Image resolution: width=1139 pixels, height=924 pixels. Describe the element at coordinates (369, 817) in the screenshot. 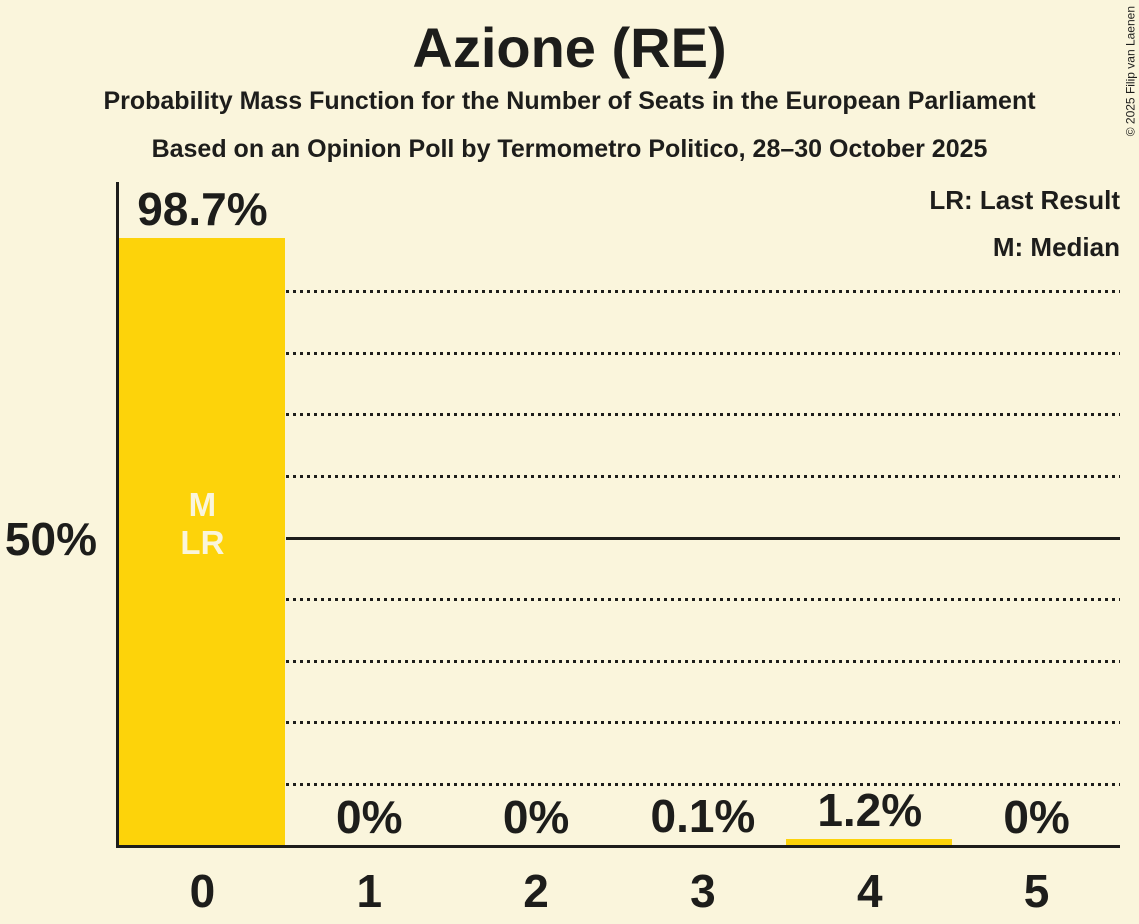

I see `value-label-seats-1: 0%` at that location.